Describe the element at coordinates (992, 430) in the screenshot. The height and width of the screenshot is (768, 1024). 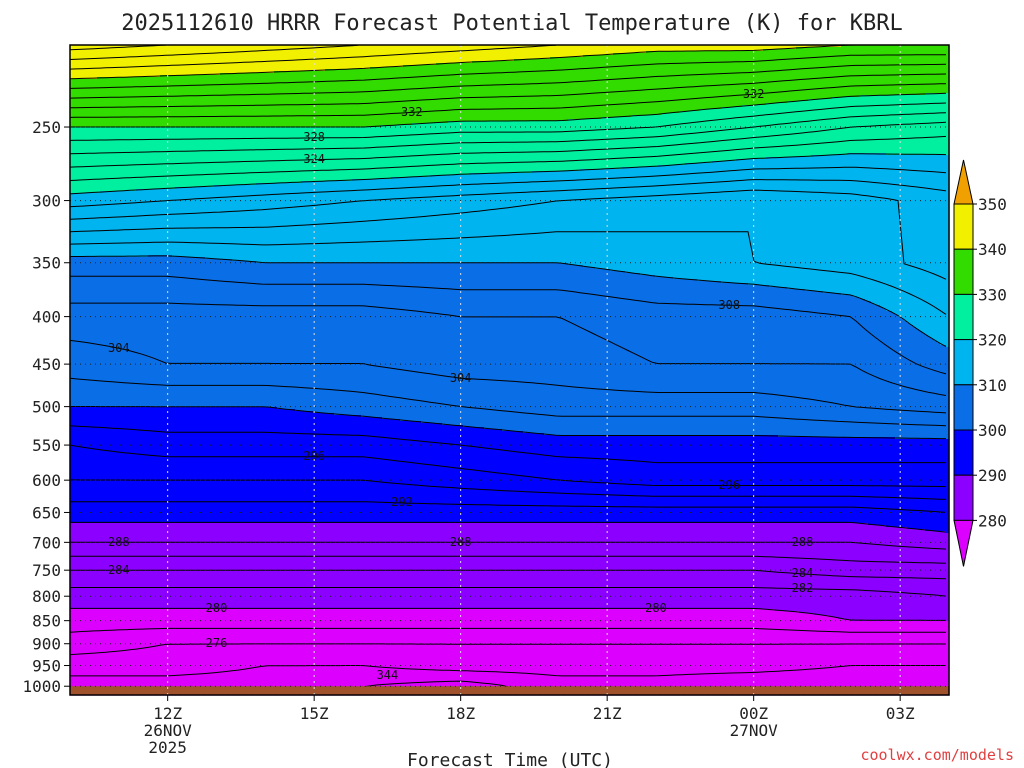
I see `colorbar-label: 300` at that location.